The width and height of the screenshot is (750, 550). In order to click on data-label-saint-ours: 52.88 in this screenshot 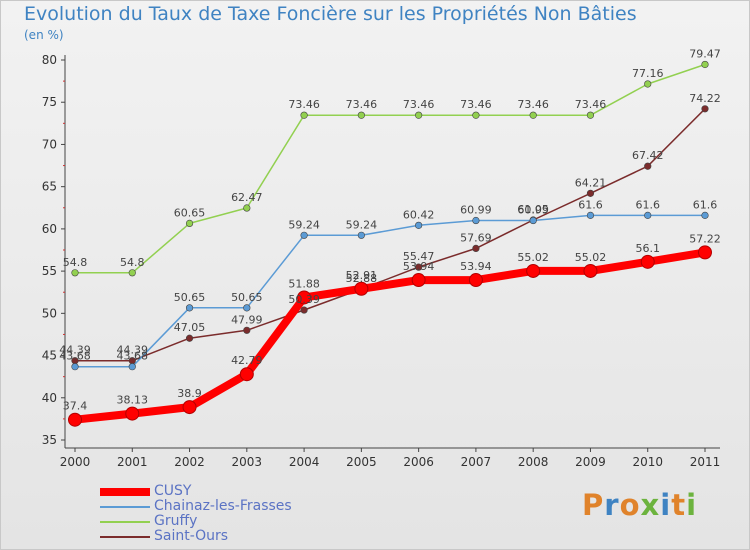, I will do `click(362, 278)`.